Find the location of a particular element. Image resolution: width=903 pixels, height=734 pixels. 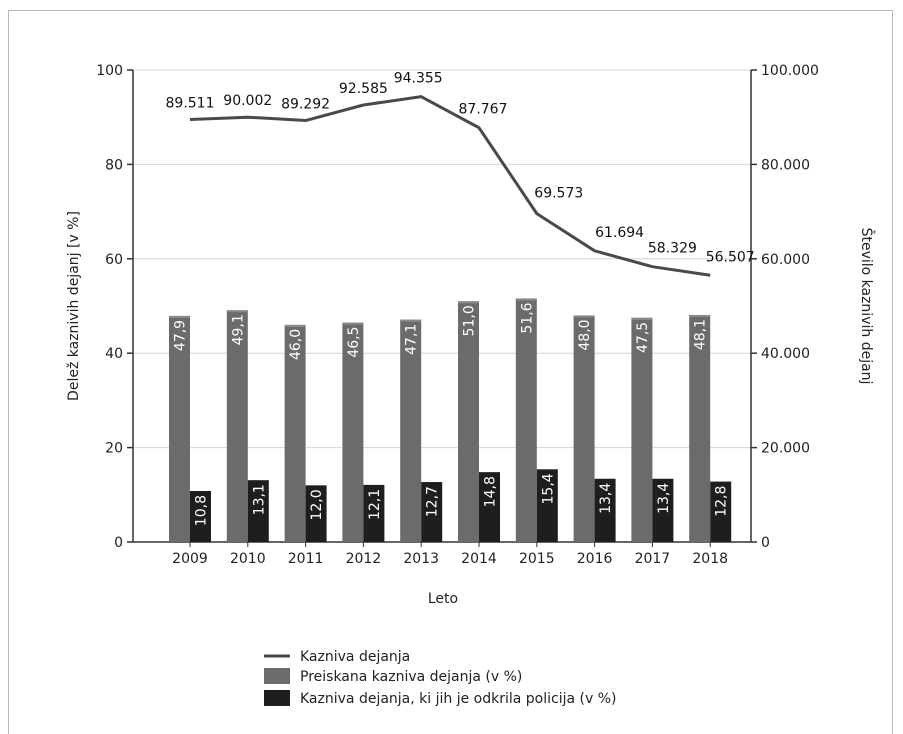

x-tick-label: 2011 is located at coordinates (306, 559).